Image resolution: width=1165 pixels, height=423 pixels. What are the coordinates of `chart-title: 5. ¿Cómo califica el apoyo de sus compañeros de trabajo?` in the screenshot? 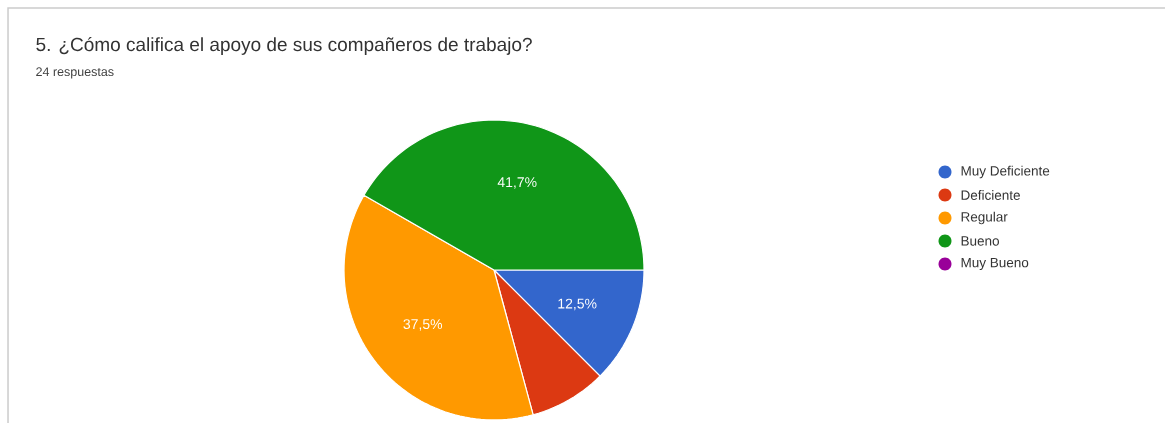 It's located at (284, 46).